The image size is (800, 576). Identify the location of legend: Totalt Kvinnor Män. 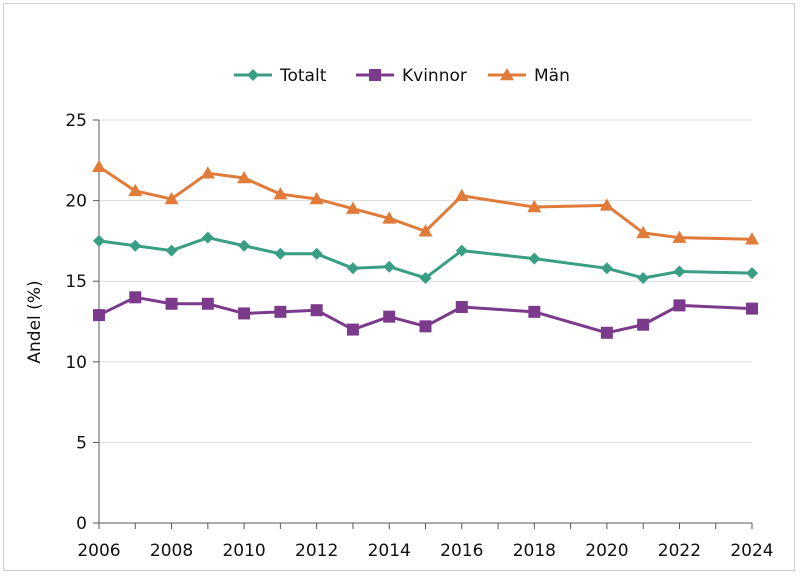
(402, 76).